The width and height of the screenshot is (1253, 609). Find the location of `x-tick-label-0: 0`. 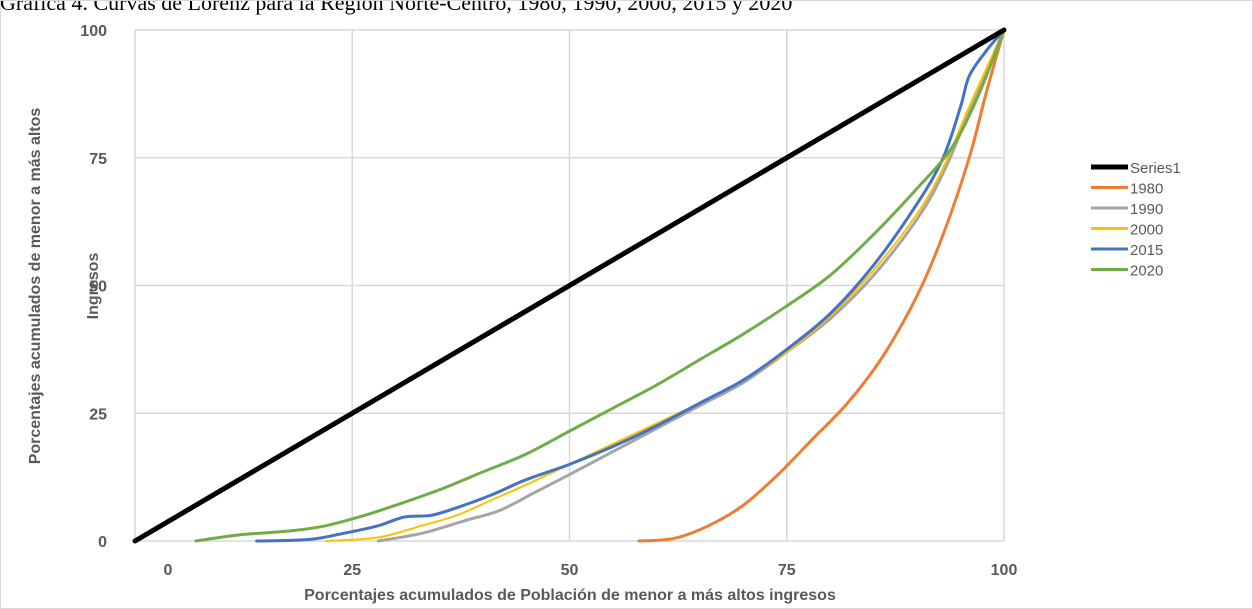

x-tick-label-0: 0 is located at coordinates (168, 570).